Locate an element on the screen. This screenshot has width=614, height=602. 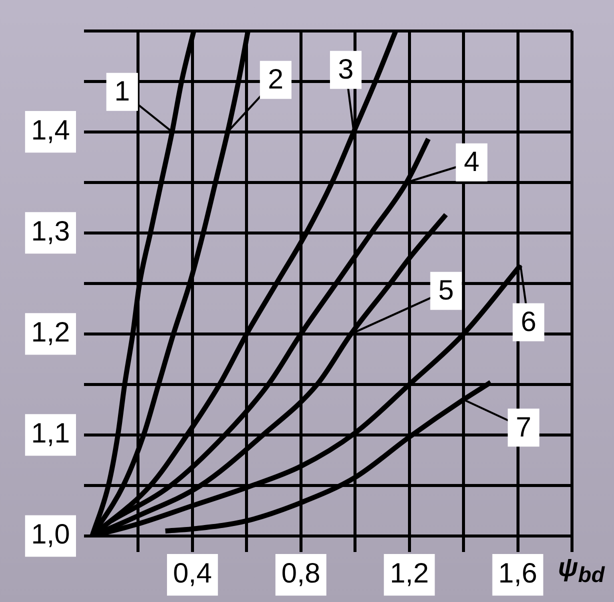
series-label: 1 is located at coordinates (122, 91).